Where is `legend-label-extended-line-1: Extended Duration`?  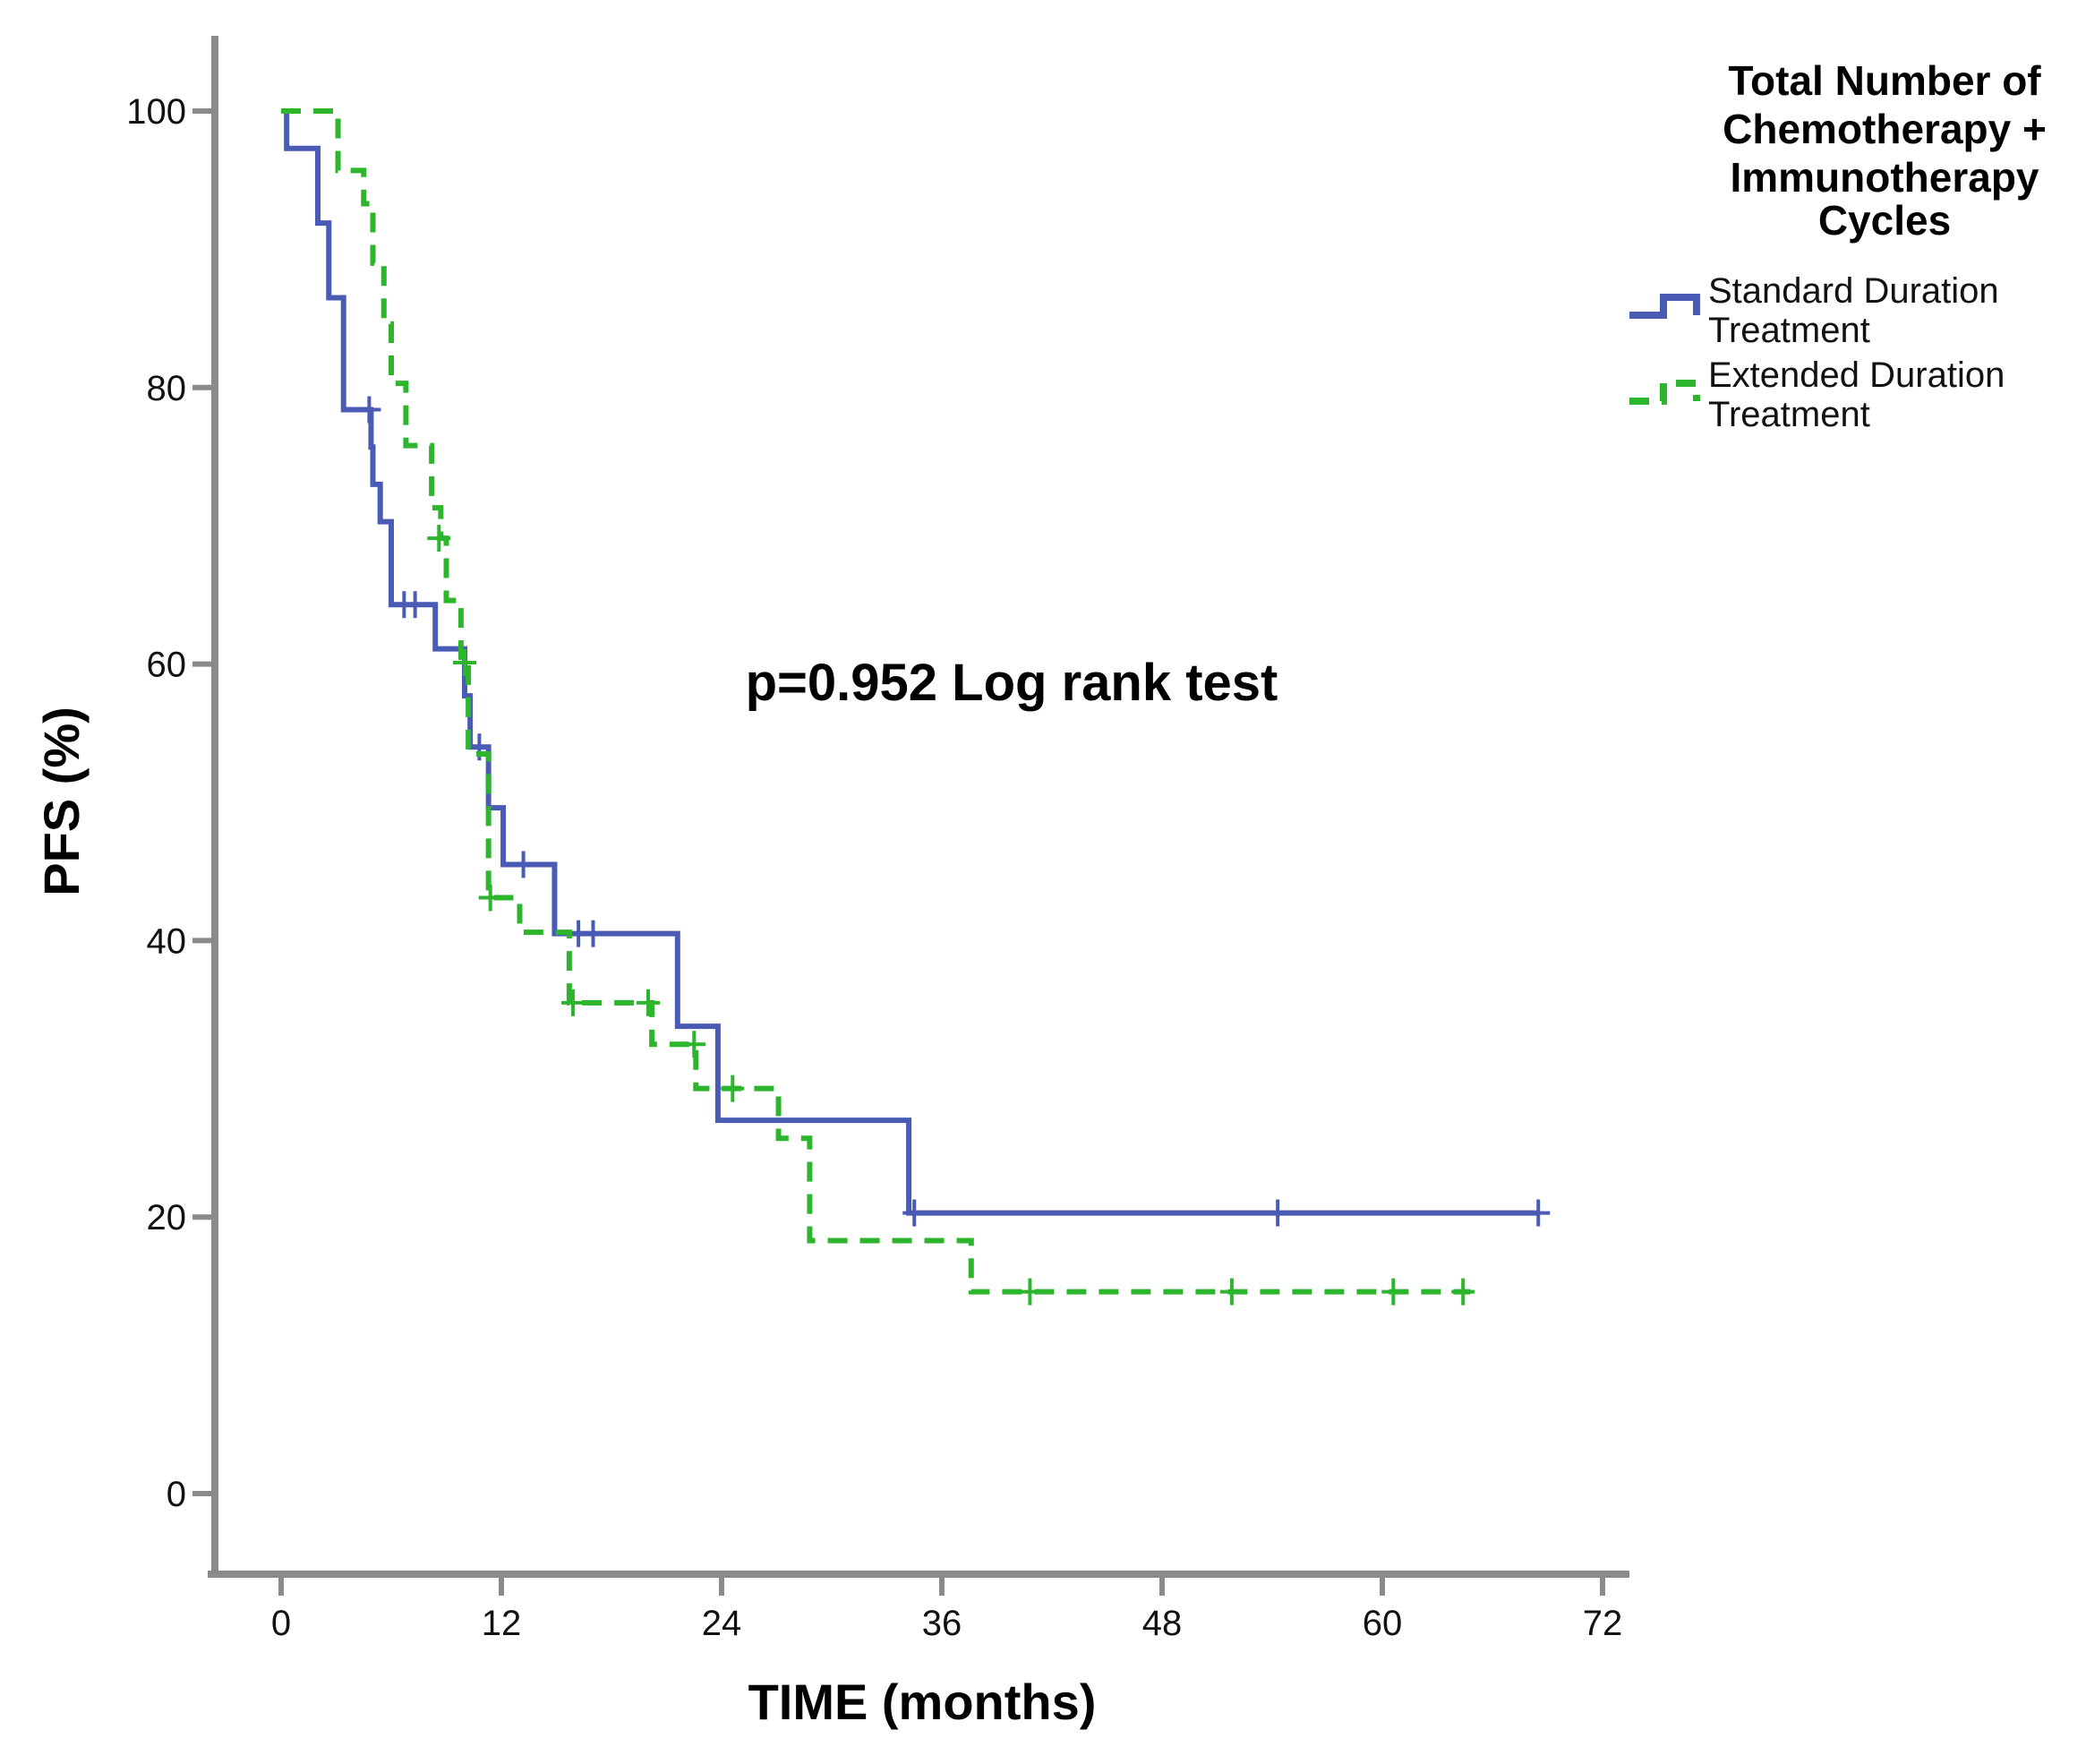
legend-label-extended-line-1: Extended Duration is located at coordinates (1856, 375).